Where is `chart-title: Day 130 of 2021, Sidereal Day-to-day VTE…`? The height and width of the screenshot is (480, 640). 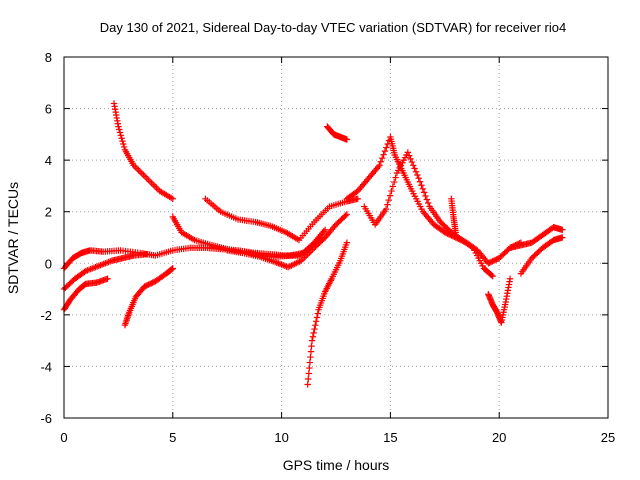
chart-title: Day 130 of 2021, Sidereal Day-to-day VTE… is located at coordinates (333, 27).